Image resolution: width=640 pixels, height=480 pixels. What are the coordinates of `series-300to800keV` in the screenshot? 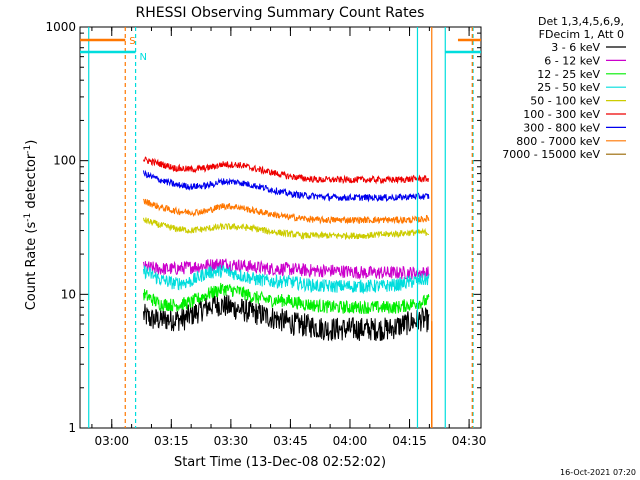 It's located at (286, 186).